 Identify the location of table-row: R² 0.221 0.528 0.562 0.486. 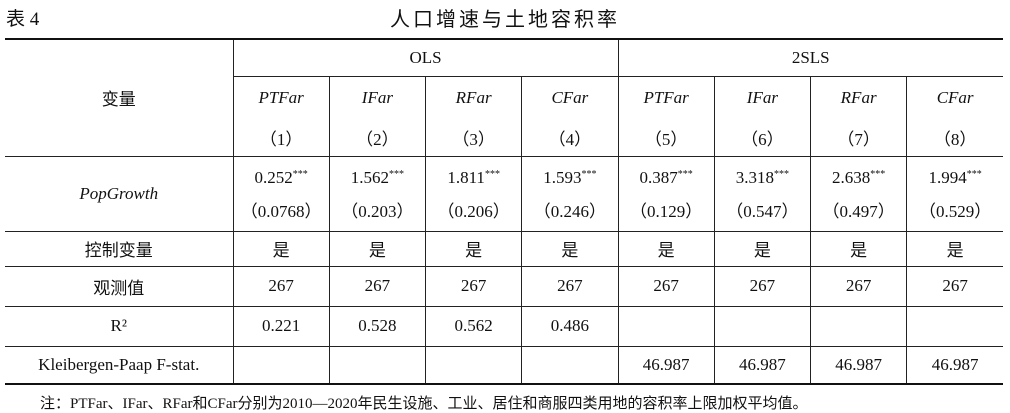
(504, 326).